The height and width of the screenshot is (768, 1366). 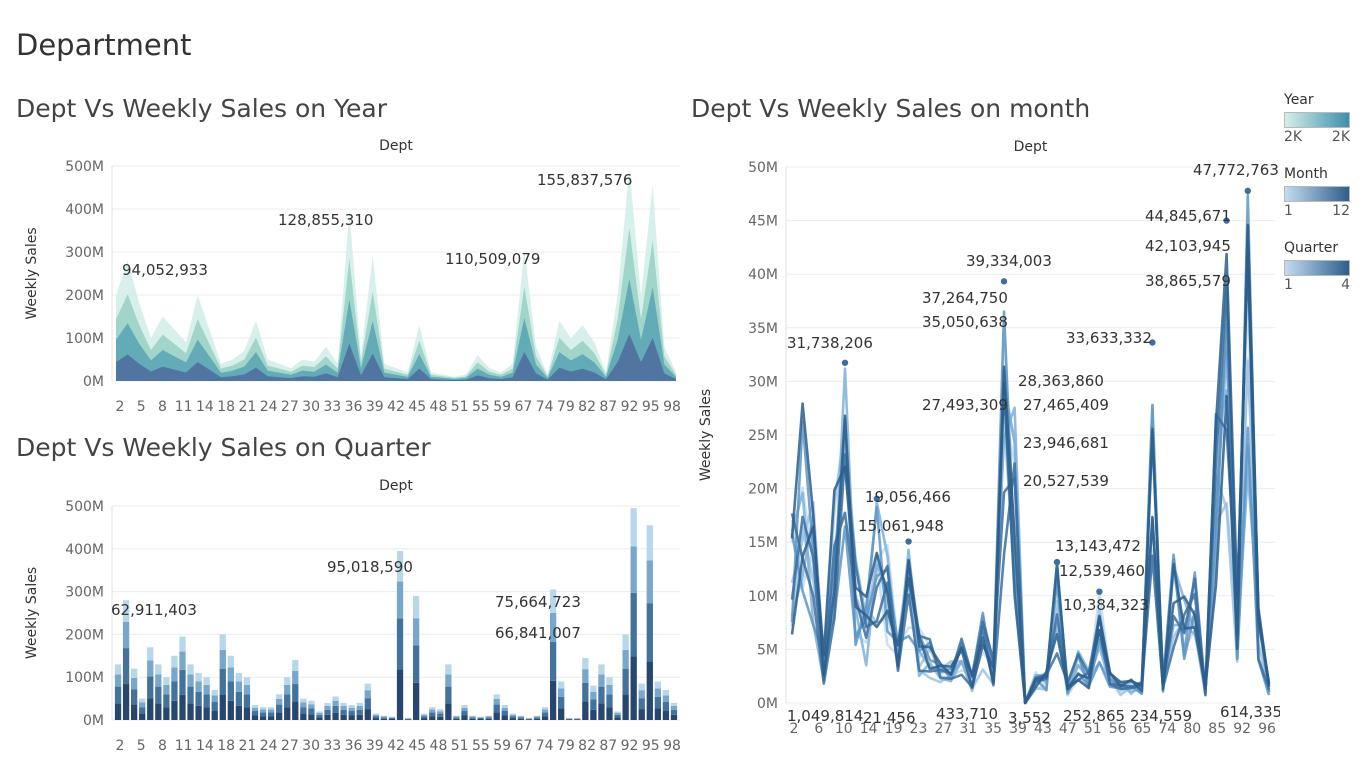 I want to click on x-tick-label: 2, so click(x=120, y=407).